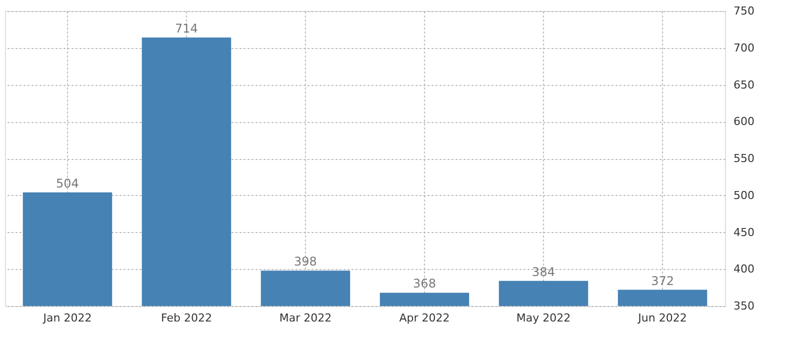 Image resolution: width=800 pixels, height=350 pixels. What do you see at coordinates (186, 29) in the screenshot?
I see `data-label: 714` at bounding box center [186, 29].